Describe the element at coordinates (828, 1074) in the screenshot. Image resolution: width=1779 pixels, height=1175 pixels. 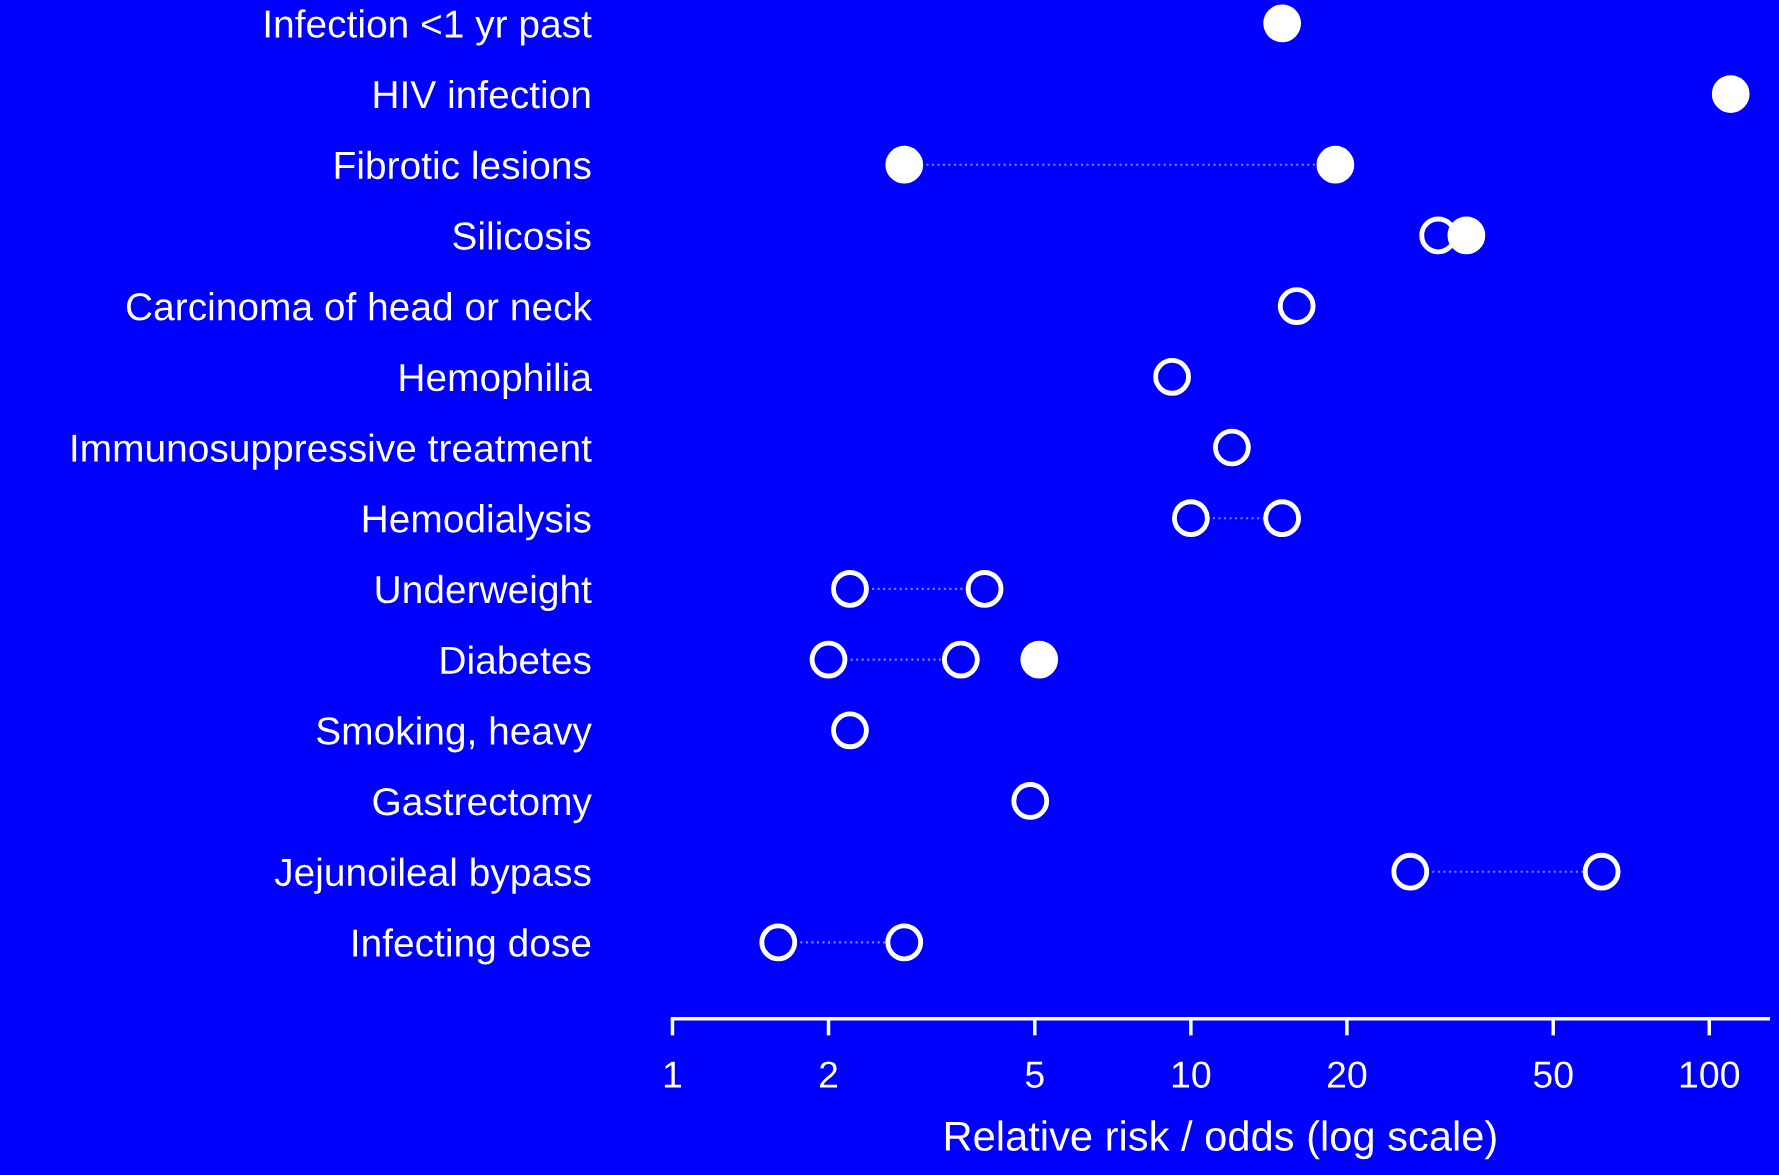
I see `x-tick-label: 2` at that location.